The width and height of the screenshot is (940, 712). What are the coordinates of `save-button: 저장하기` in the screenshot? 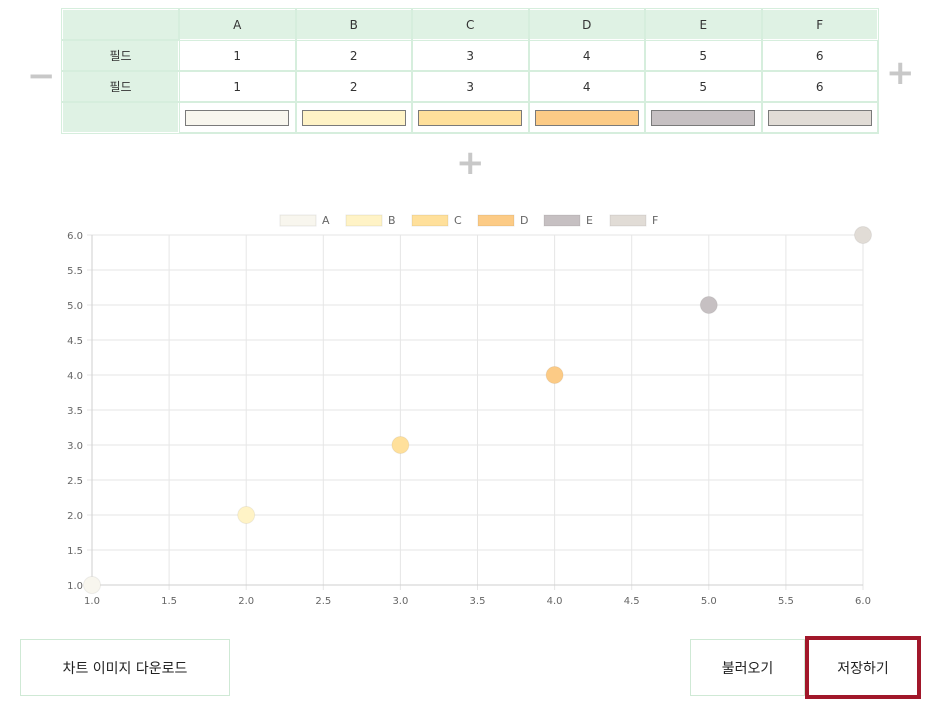 It's located at (863, 667).